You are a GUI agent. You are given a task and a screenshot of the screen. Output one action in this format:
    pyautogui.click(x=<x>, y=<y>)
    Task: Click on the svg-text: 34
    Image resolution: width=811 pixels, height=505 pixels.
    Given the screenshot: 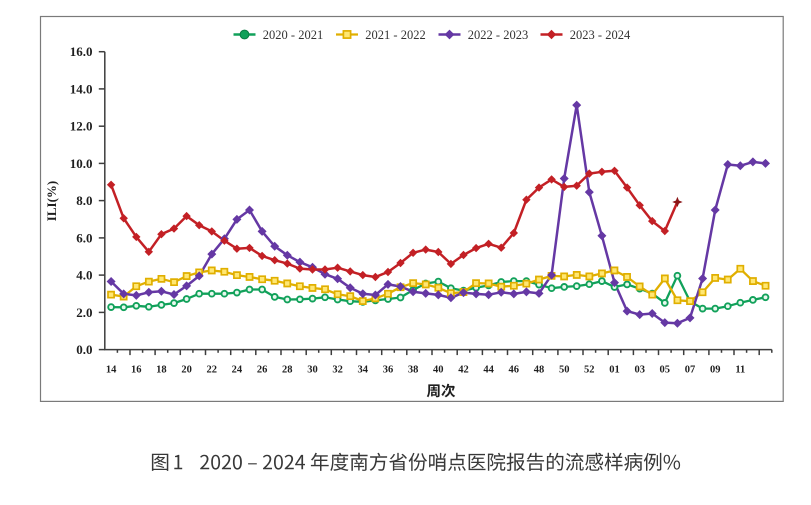 What is the action you would take?
    pyautogui.click(x=363, y=370)
    